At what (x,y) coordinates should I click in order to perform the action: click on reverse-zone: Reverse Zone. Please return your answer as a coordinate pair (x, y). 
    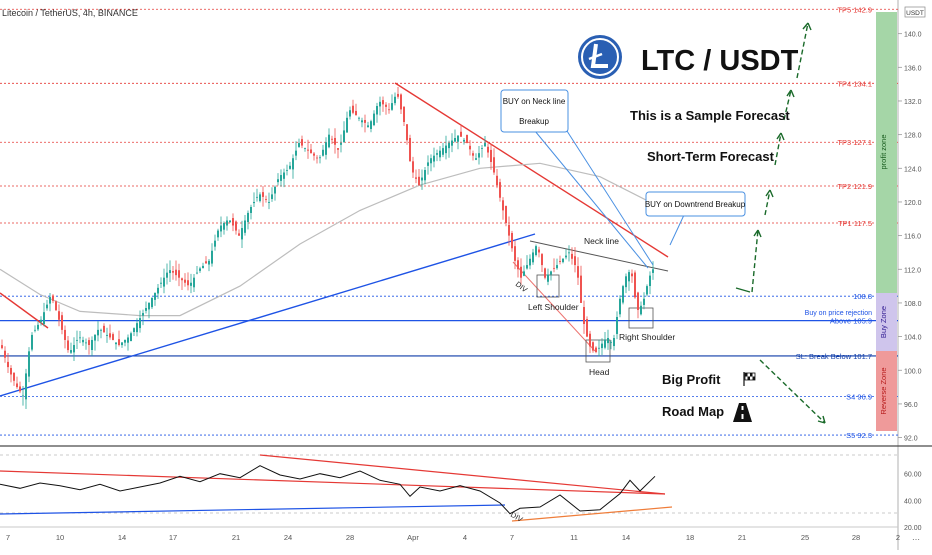
    Looking at the image, I should click on (886, 391).